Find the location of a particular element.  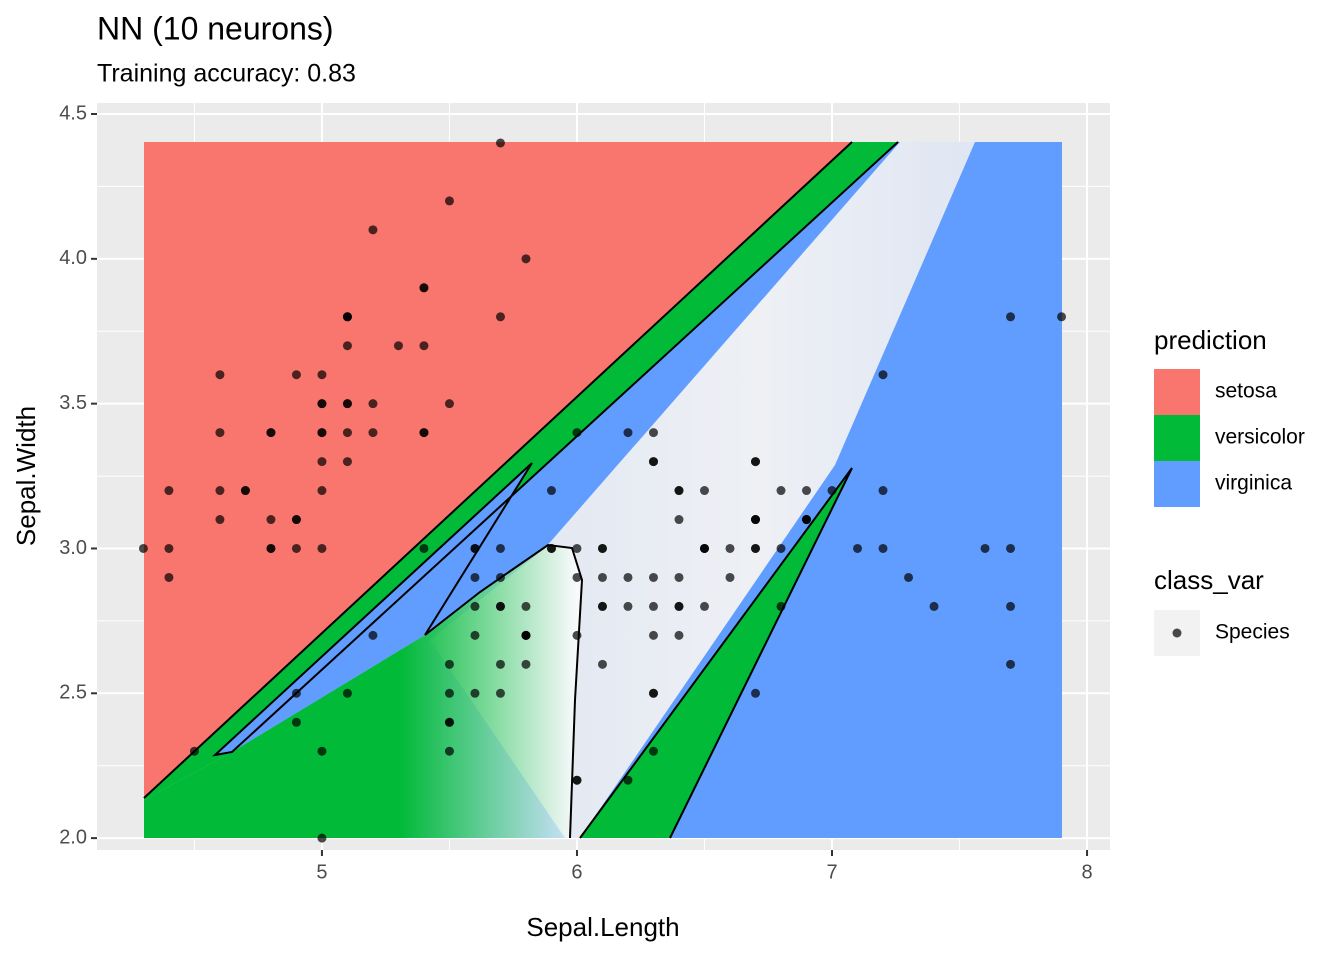

region-versicolor-fade is located at coordinates (363, 691).